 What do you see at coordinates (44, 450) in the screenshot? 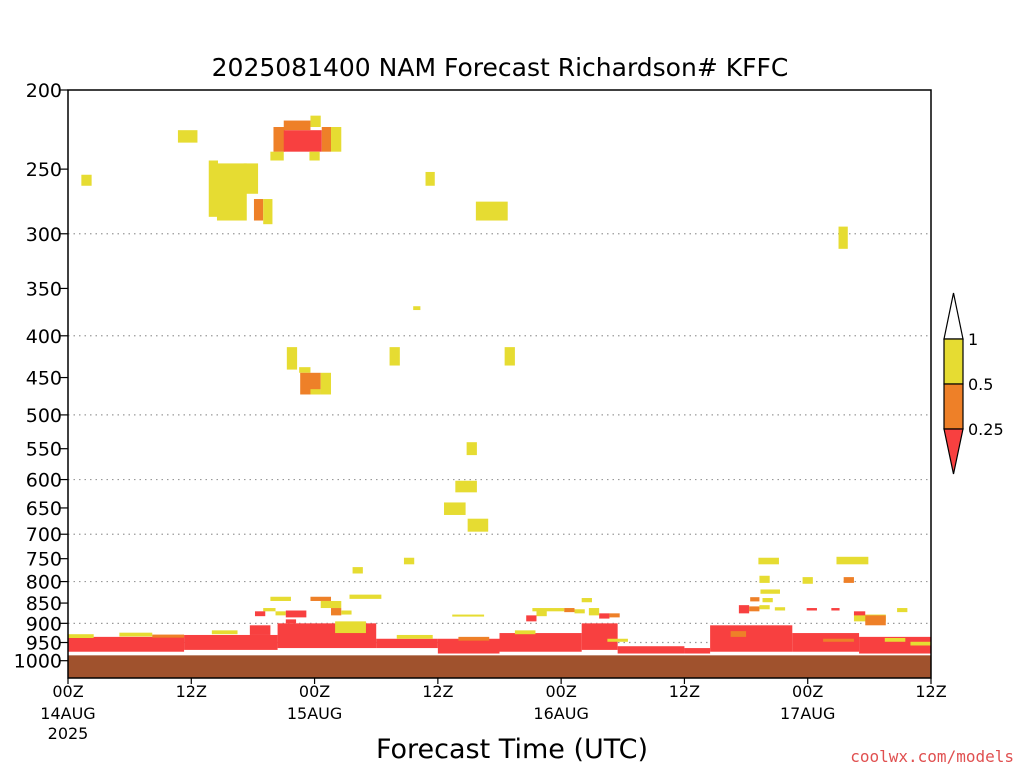
I see `y-tick-label: 550` at bounding box center [44, 450].